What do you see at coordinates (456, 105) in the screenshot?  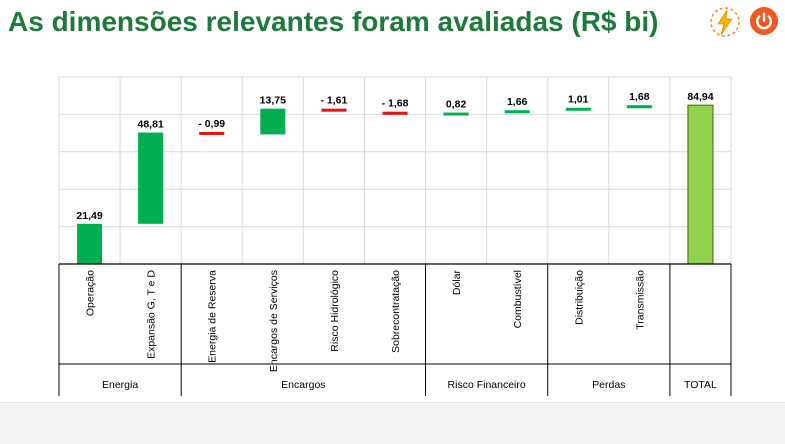 I see `data-label: 0,82` at bounding box center [456, 105].